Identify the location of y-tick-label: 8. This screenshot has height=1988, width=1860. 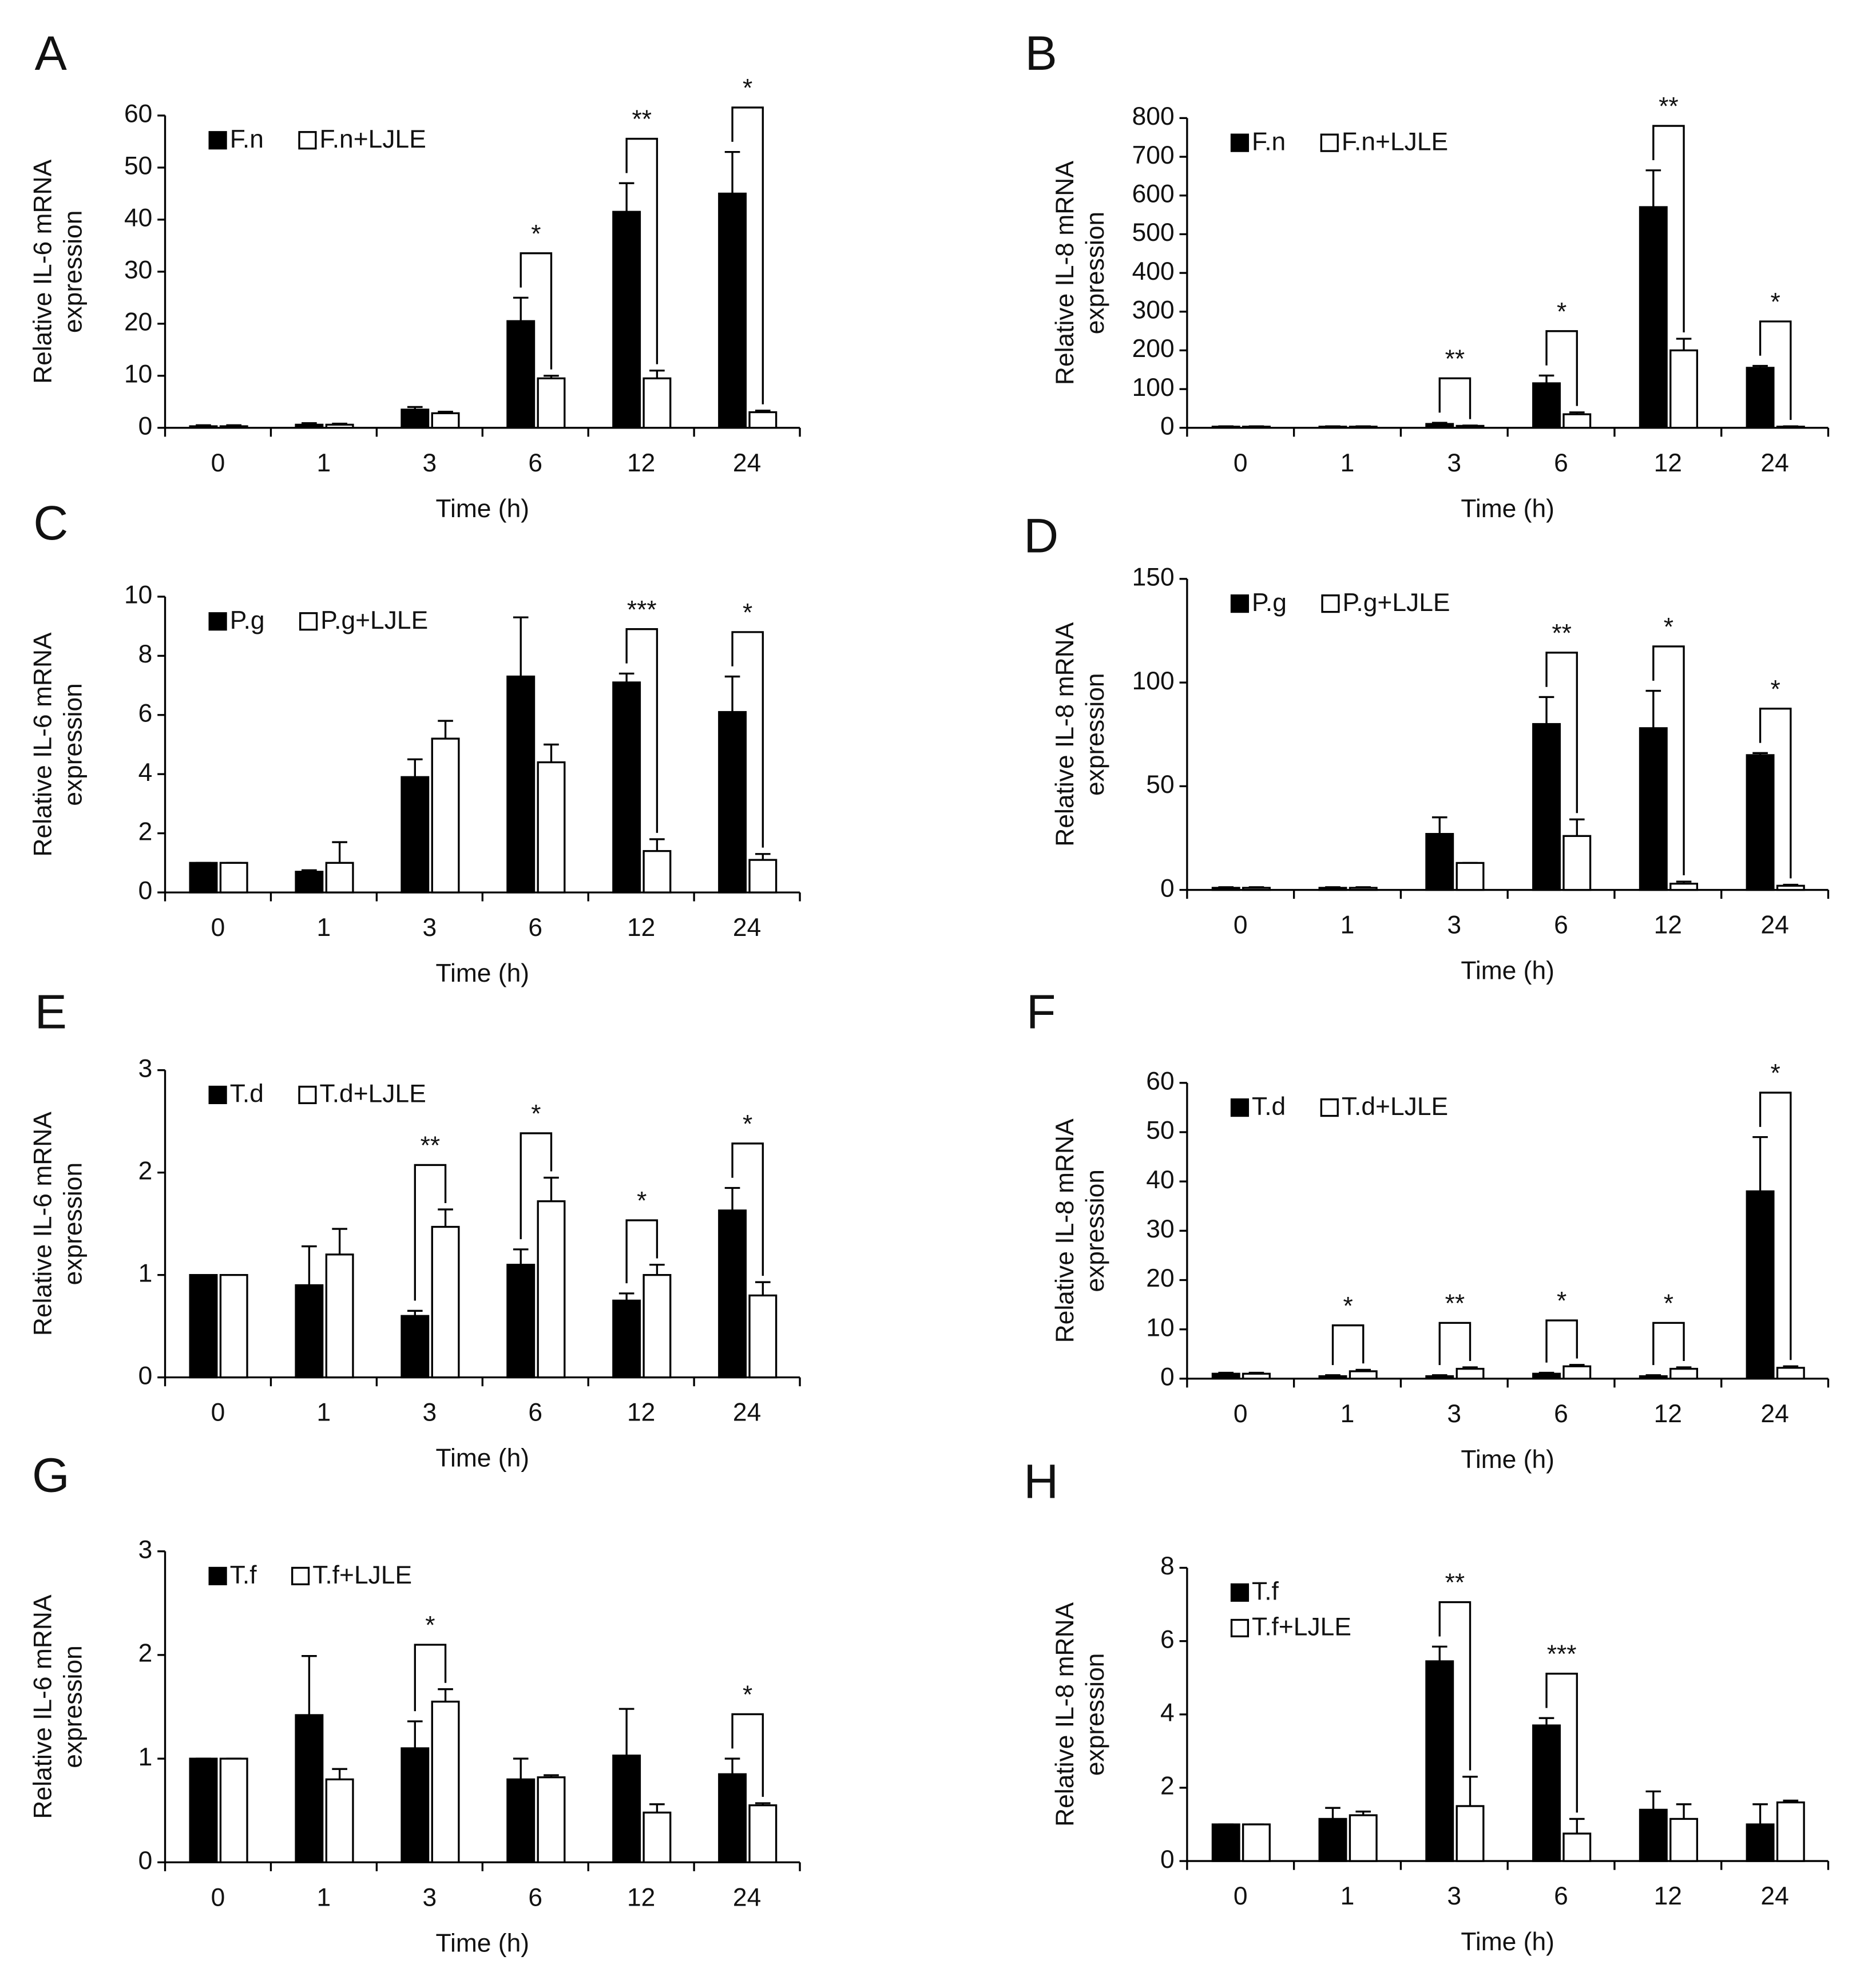
(145, 654).